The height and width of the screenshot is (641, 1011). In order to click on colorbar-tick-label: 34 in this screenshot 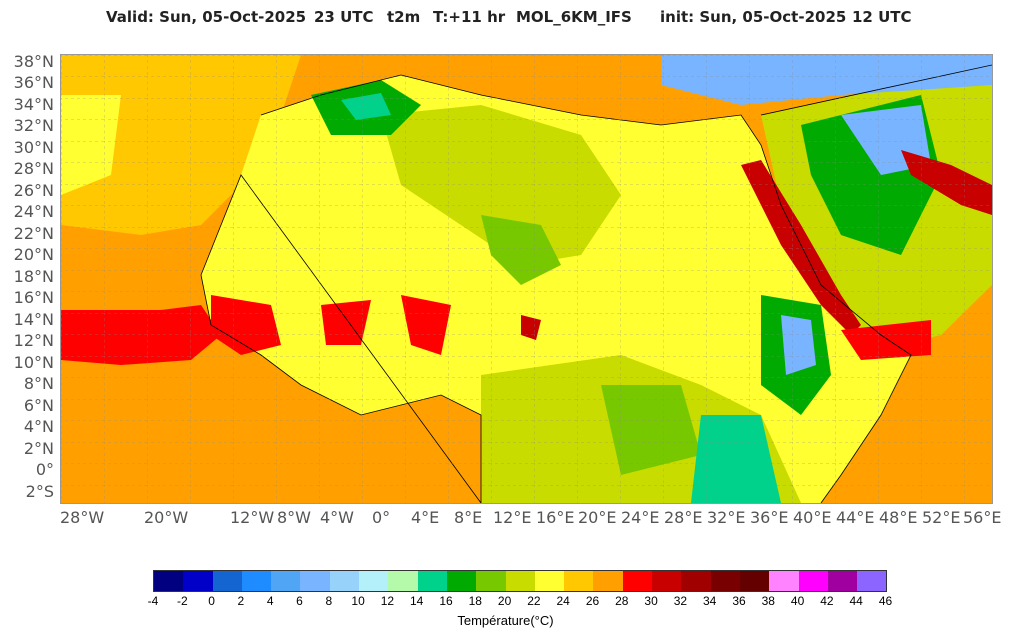, I will do `click(710, 601)`.